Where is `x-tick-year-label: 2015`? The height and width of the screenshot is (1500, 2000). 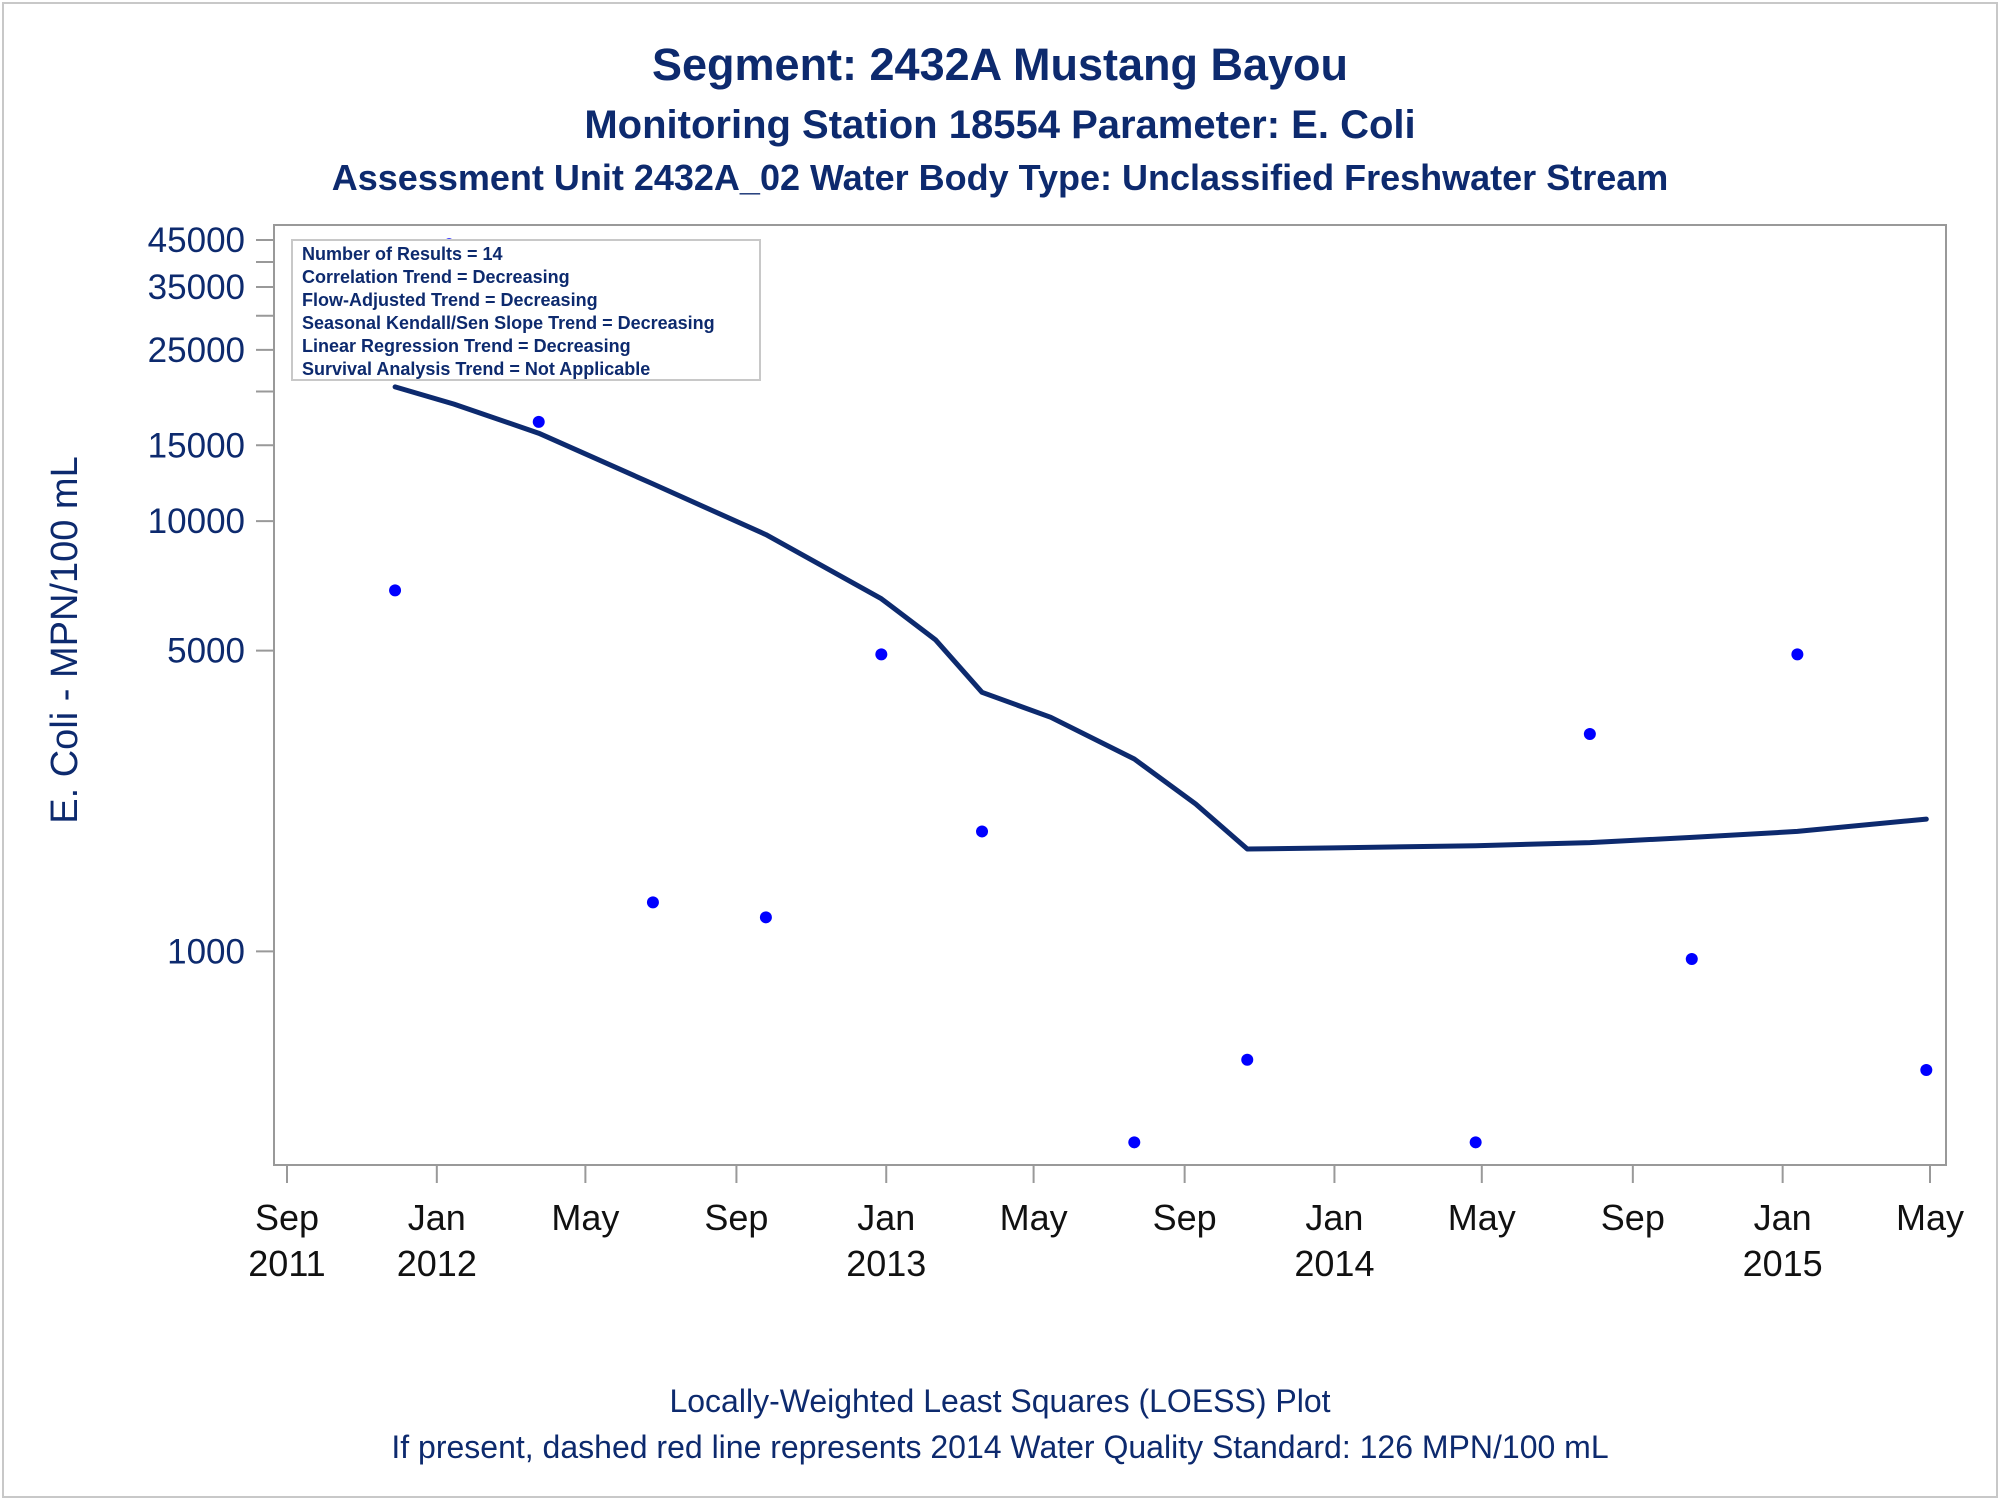 x-tick-year-label: 2015 is located at coordinates (1783, 1263).